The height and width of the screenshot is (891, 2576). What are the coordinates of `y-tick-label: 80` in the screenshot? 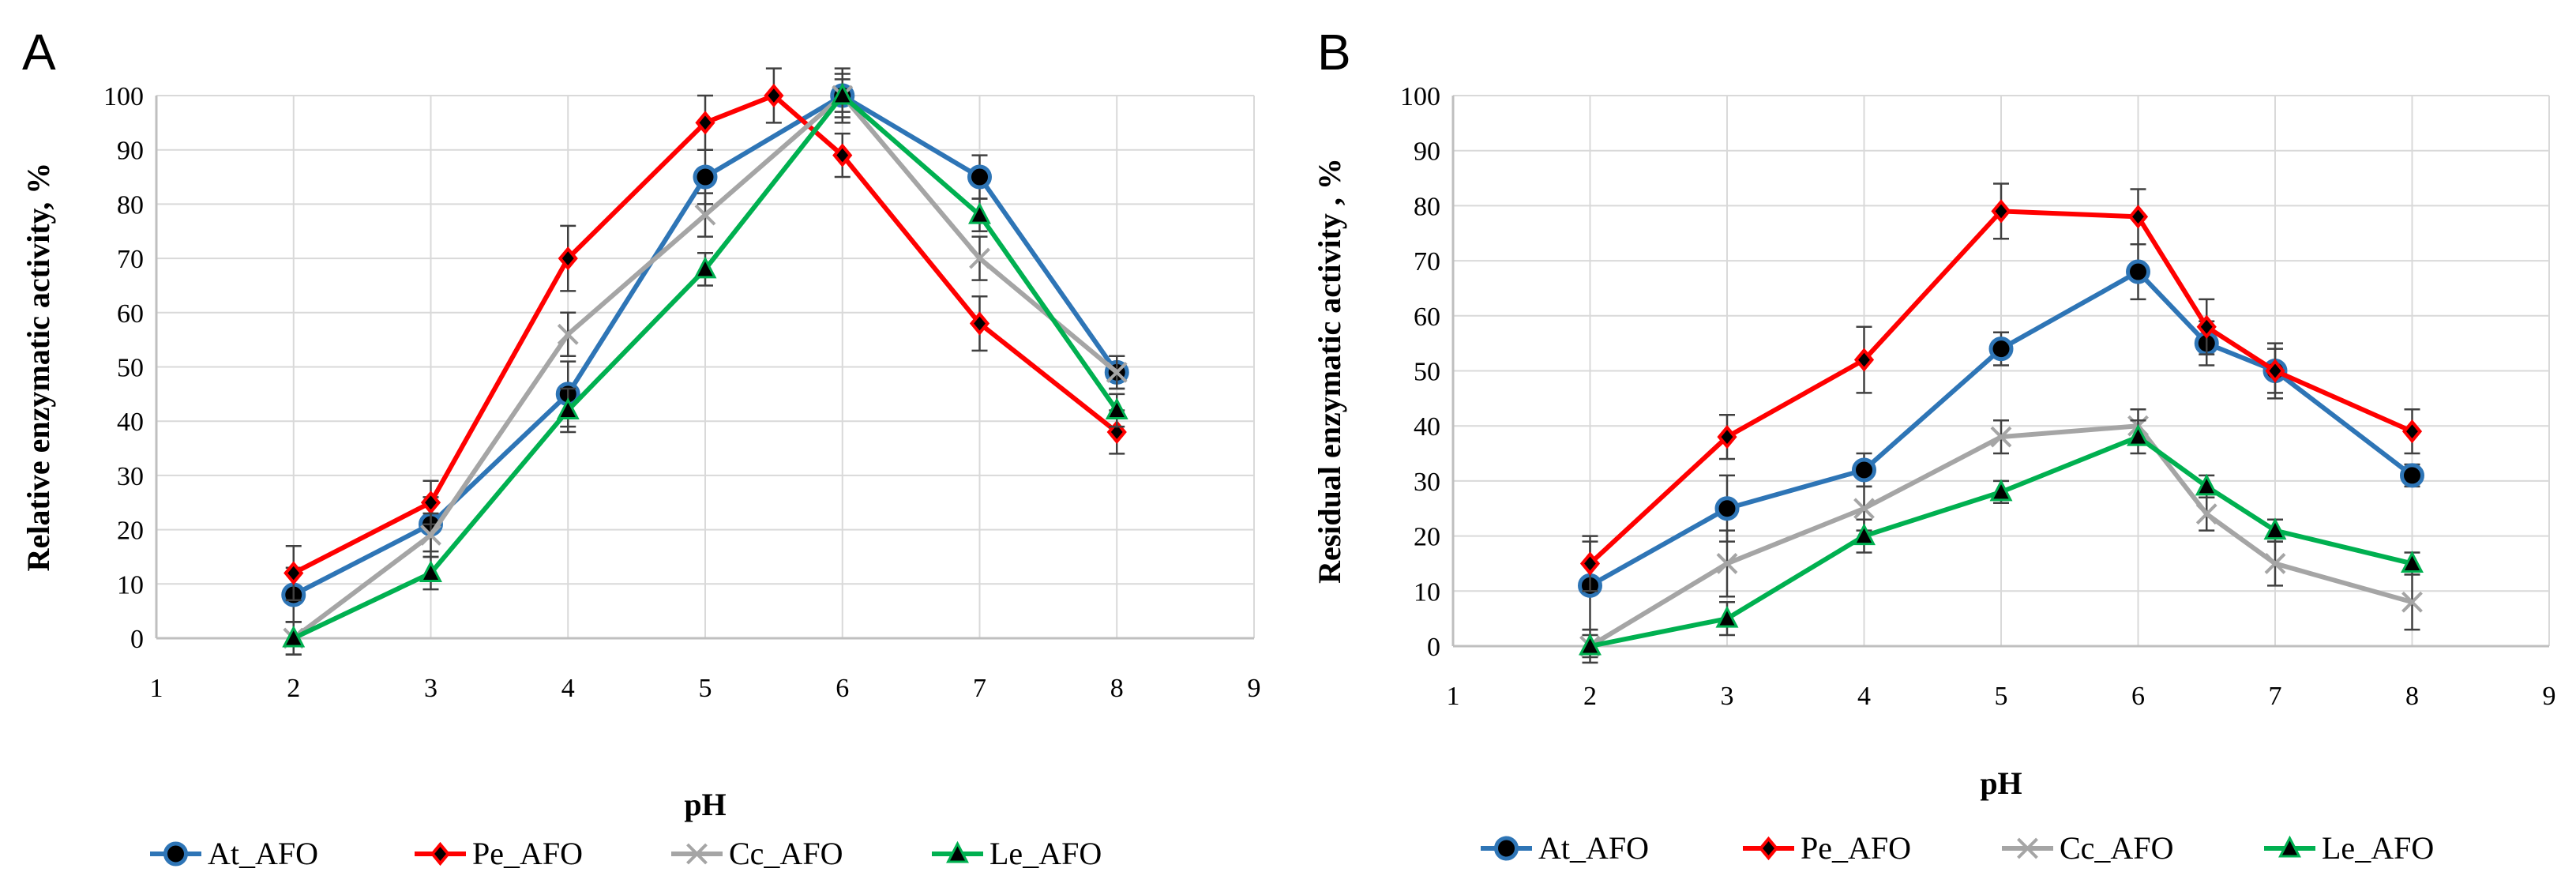 It's located at (1427, 206).